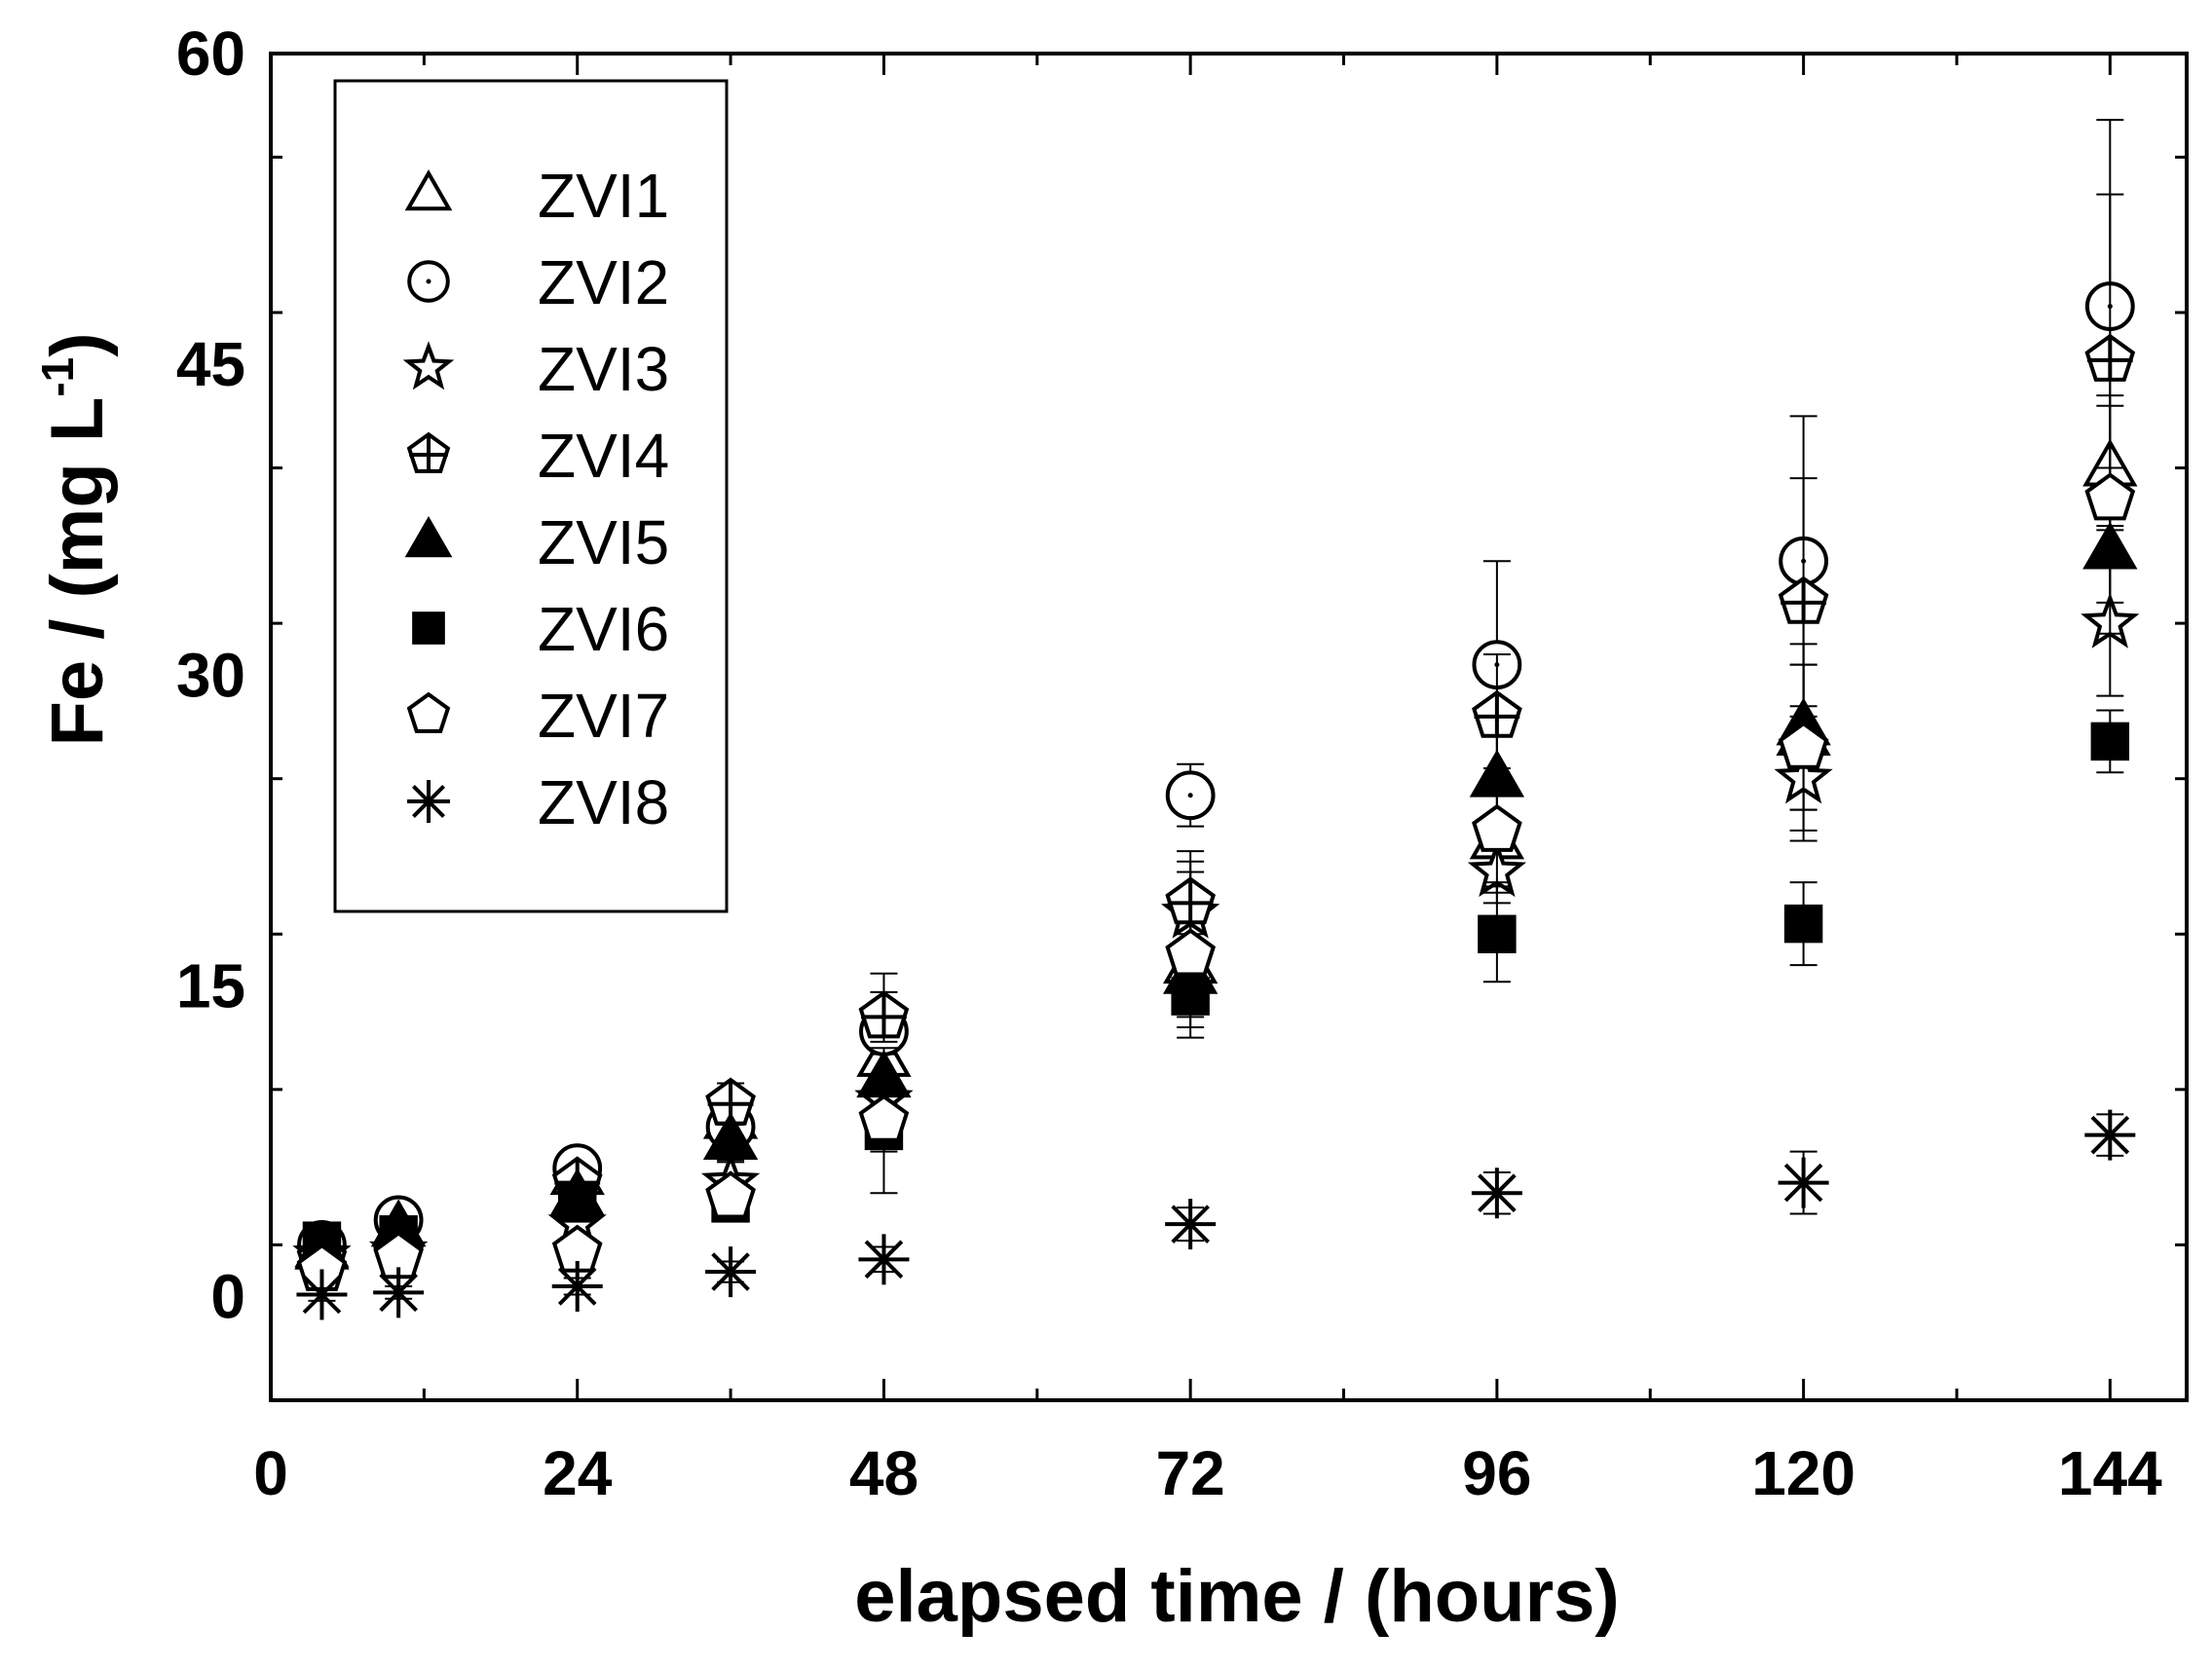 This screenshot has width=2212, height=1669. I want to click on legend-marker-ZVI8, so click(429, 801).